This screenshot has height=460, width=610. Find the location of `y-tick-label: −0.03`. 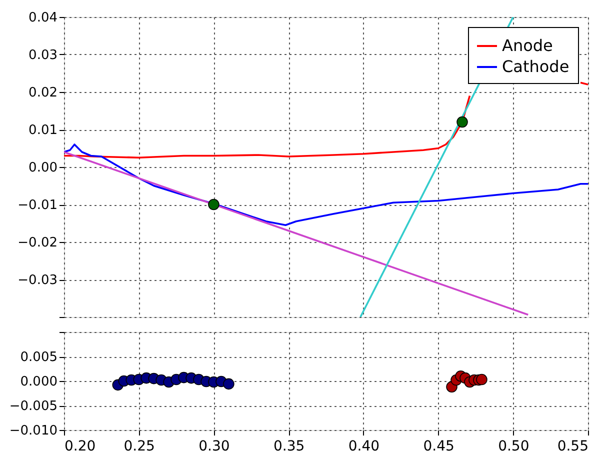

y-tick-label: −0.03 is located at coordinates (38, 280).